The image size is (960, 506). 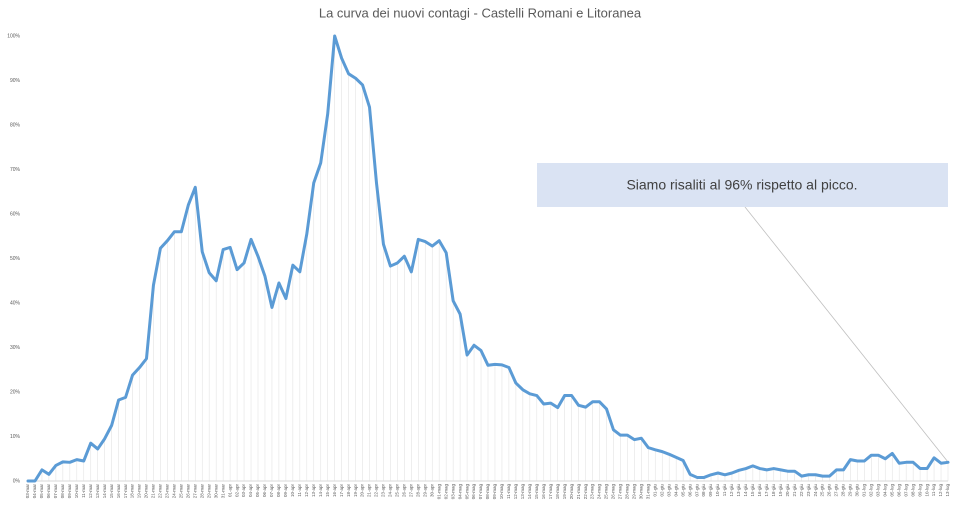 What do you see at coordinates (355, 491) in the screenshot?
I see `x-tick-label: 19-apr` at bounding box center [355, 491].